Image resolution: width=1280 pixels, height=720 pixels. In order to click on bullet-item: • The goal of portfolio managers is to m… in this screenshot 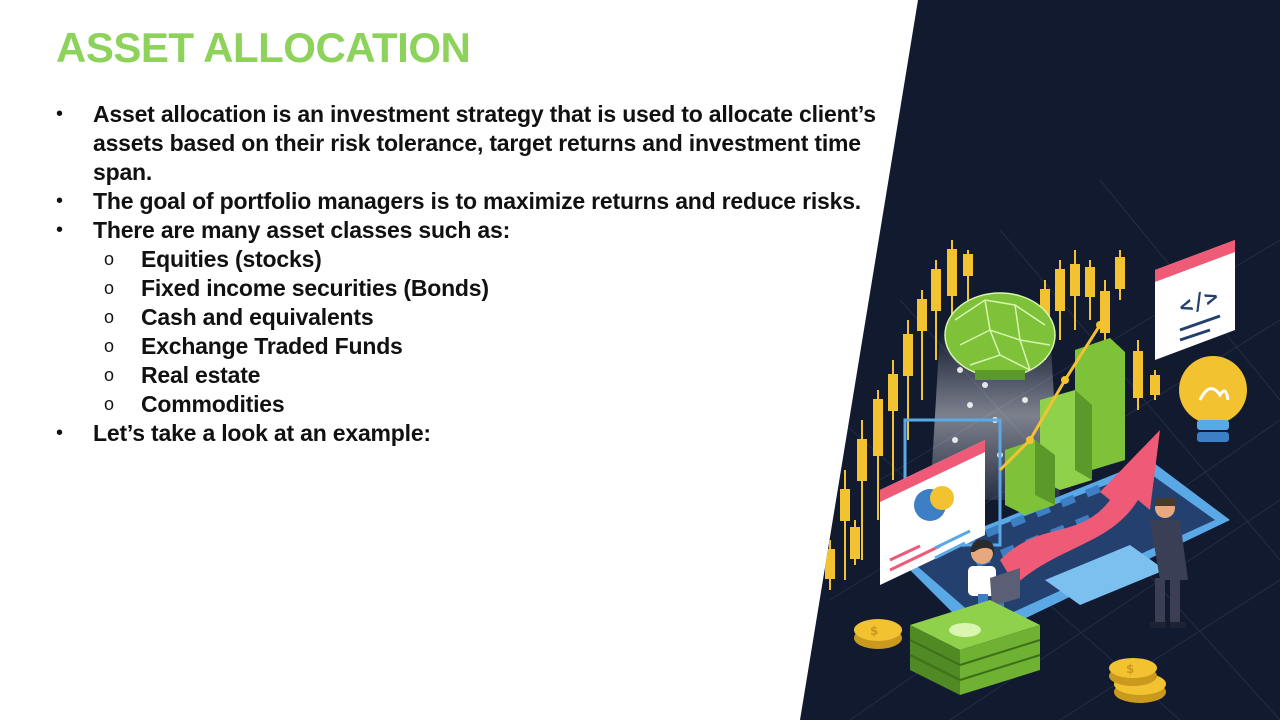, I will do `click(476, 201)`.